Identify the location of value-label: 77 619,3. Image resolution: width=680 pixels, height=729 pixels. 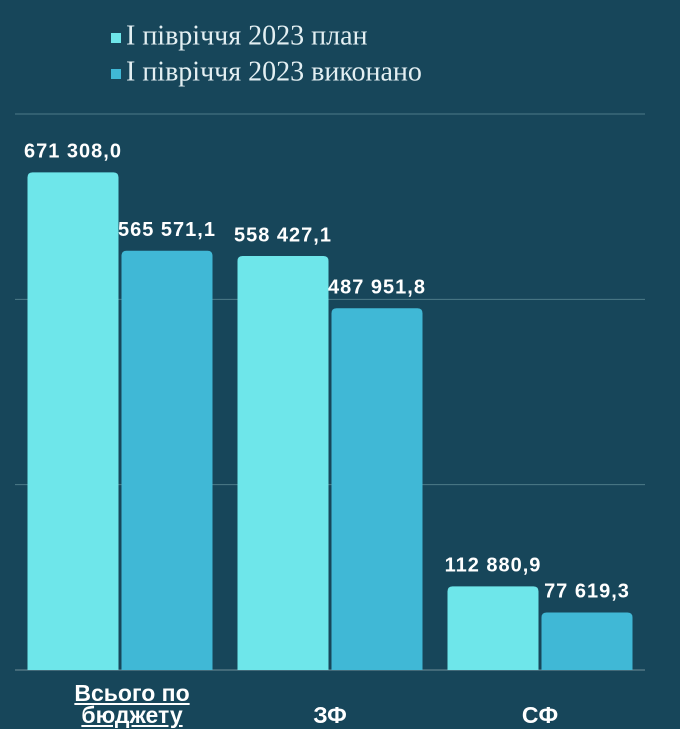
(587, 592).